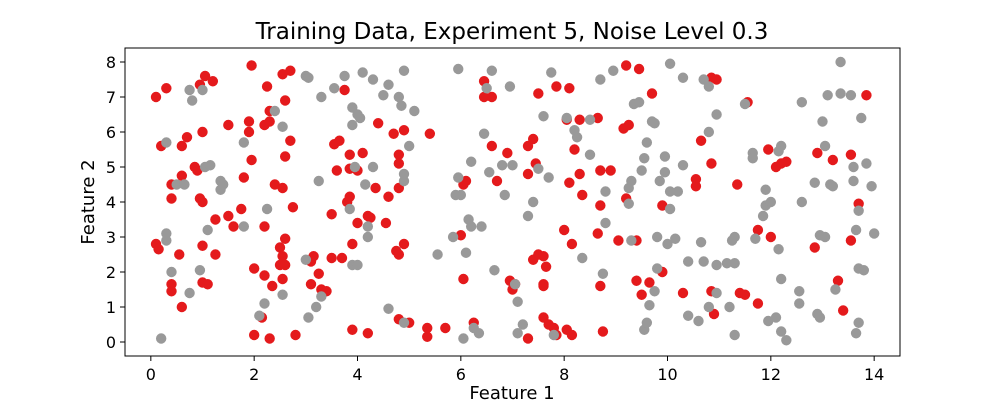 The height and width of the screenshot is (400, 1000). What do you see at coordinates (111, 167) in the screenshot?
I see `y-tick-label: 5` at bounding box center [111, 167].